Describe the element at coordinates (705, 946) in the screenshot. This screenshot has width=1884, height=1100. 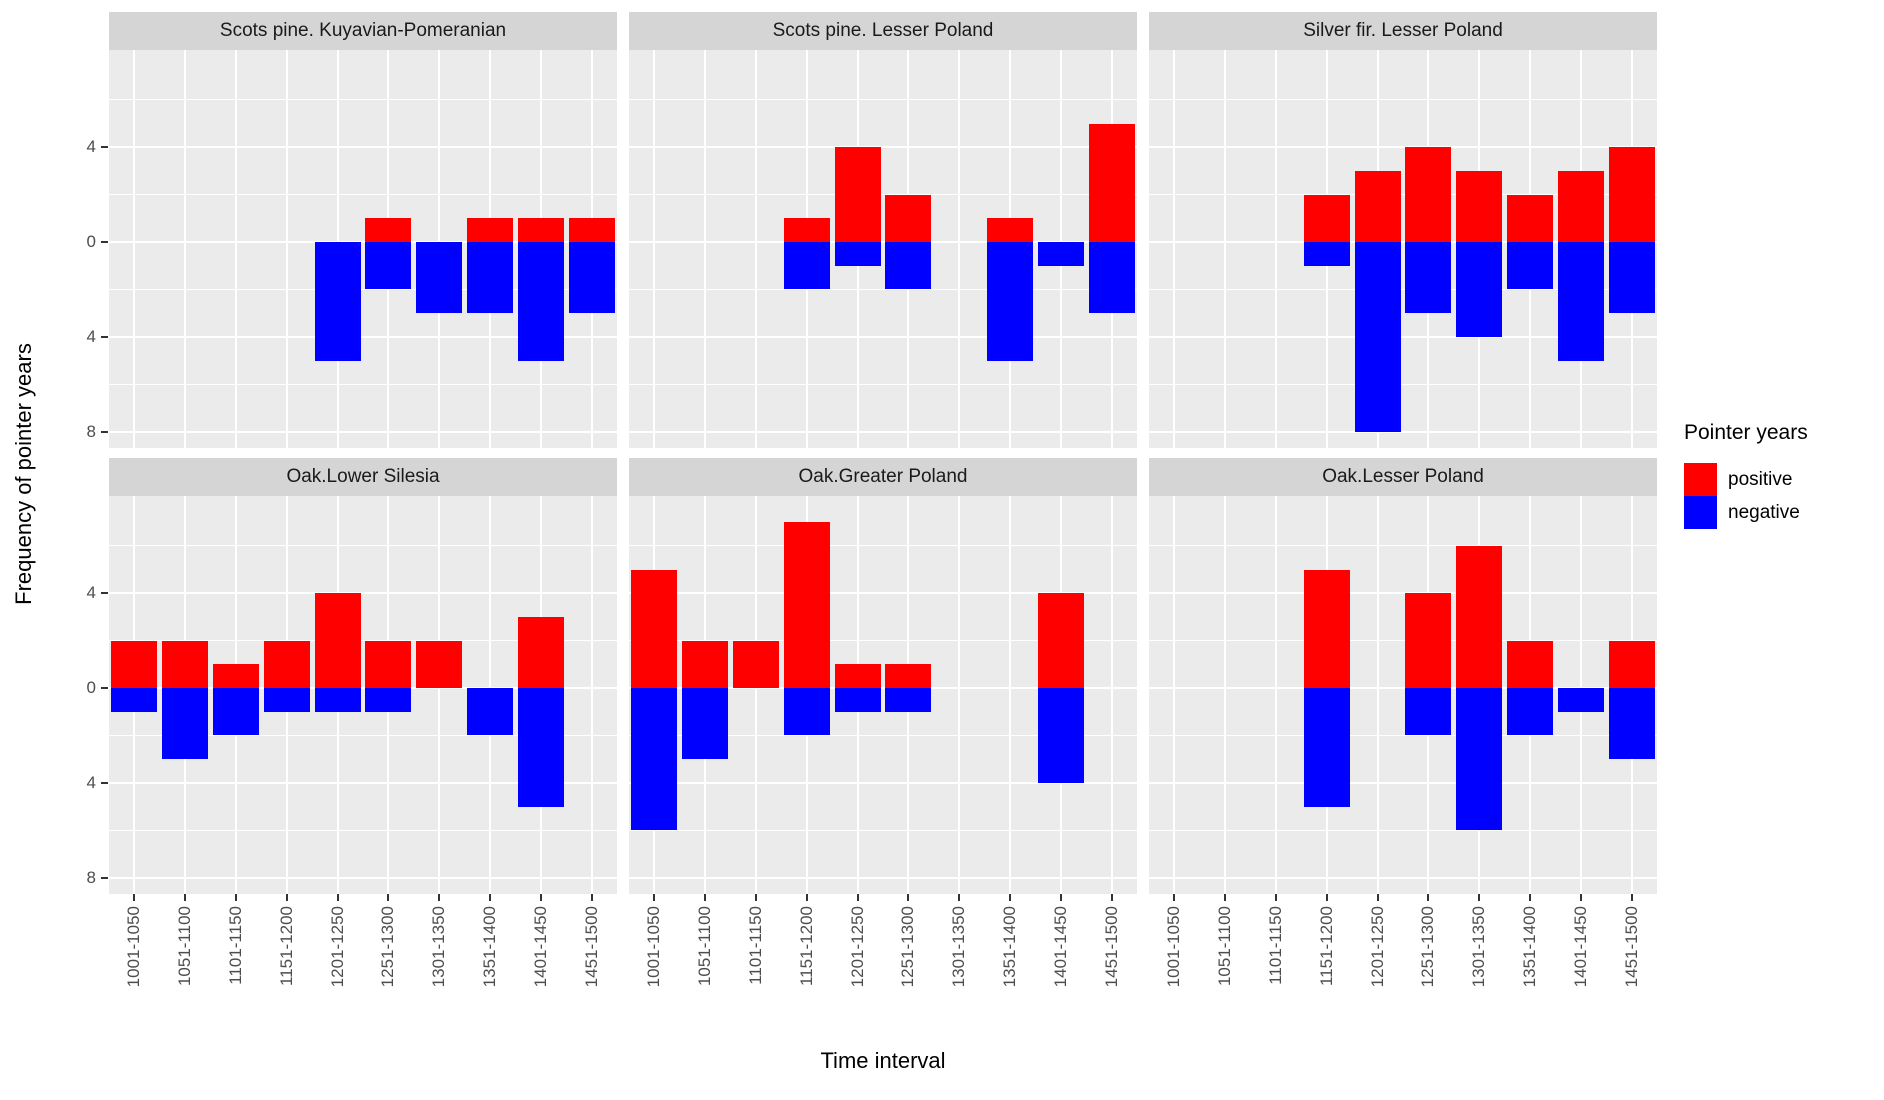
I see `x-tick-label: 1051-1100` at that location.